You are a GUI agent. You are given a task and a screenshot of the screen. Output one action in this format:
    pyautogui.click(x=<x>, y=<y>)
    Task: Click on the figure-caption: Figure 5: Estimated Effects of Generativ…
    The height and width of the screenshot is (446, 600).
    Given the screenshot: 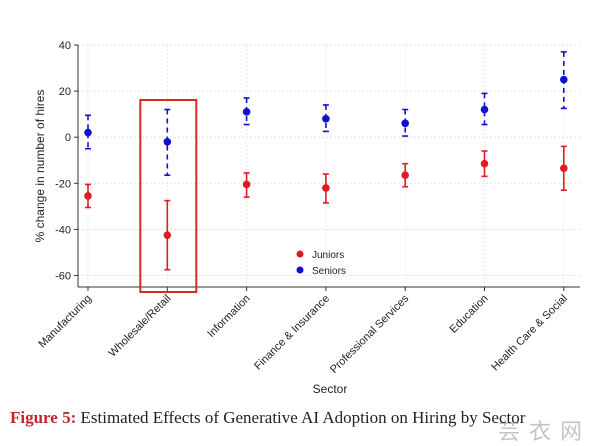 What is the action you would take?
    pyautogui.click(x=300, y=418)
    